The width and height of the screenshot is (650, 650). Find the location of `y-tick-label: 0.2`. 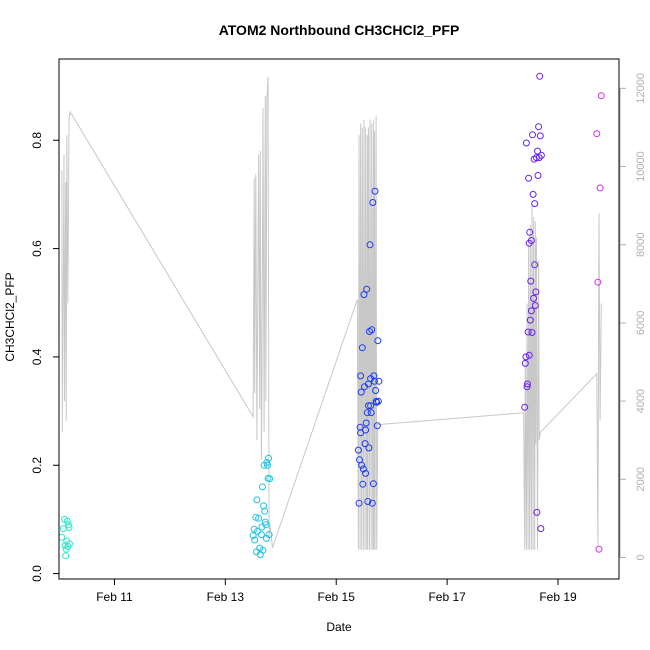

y-tick-label: 0.2 is located at coordinates (37, 465).